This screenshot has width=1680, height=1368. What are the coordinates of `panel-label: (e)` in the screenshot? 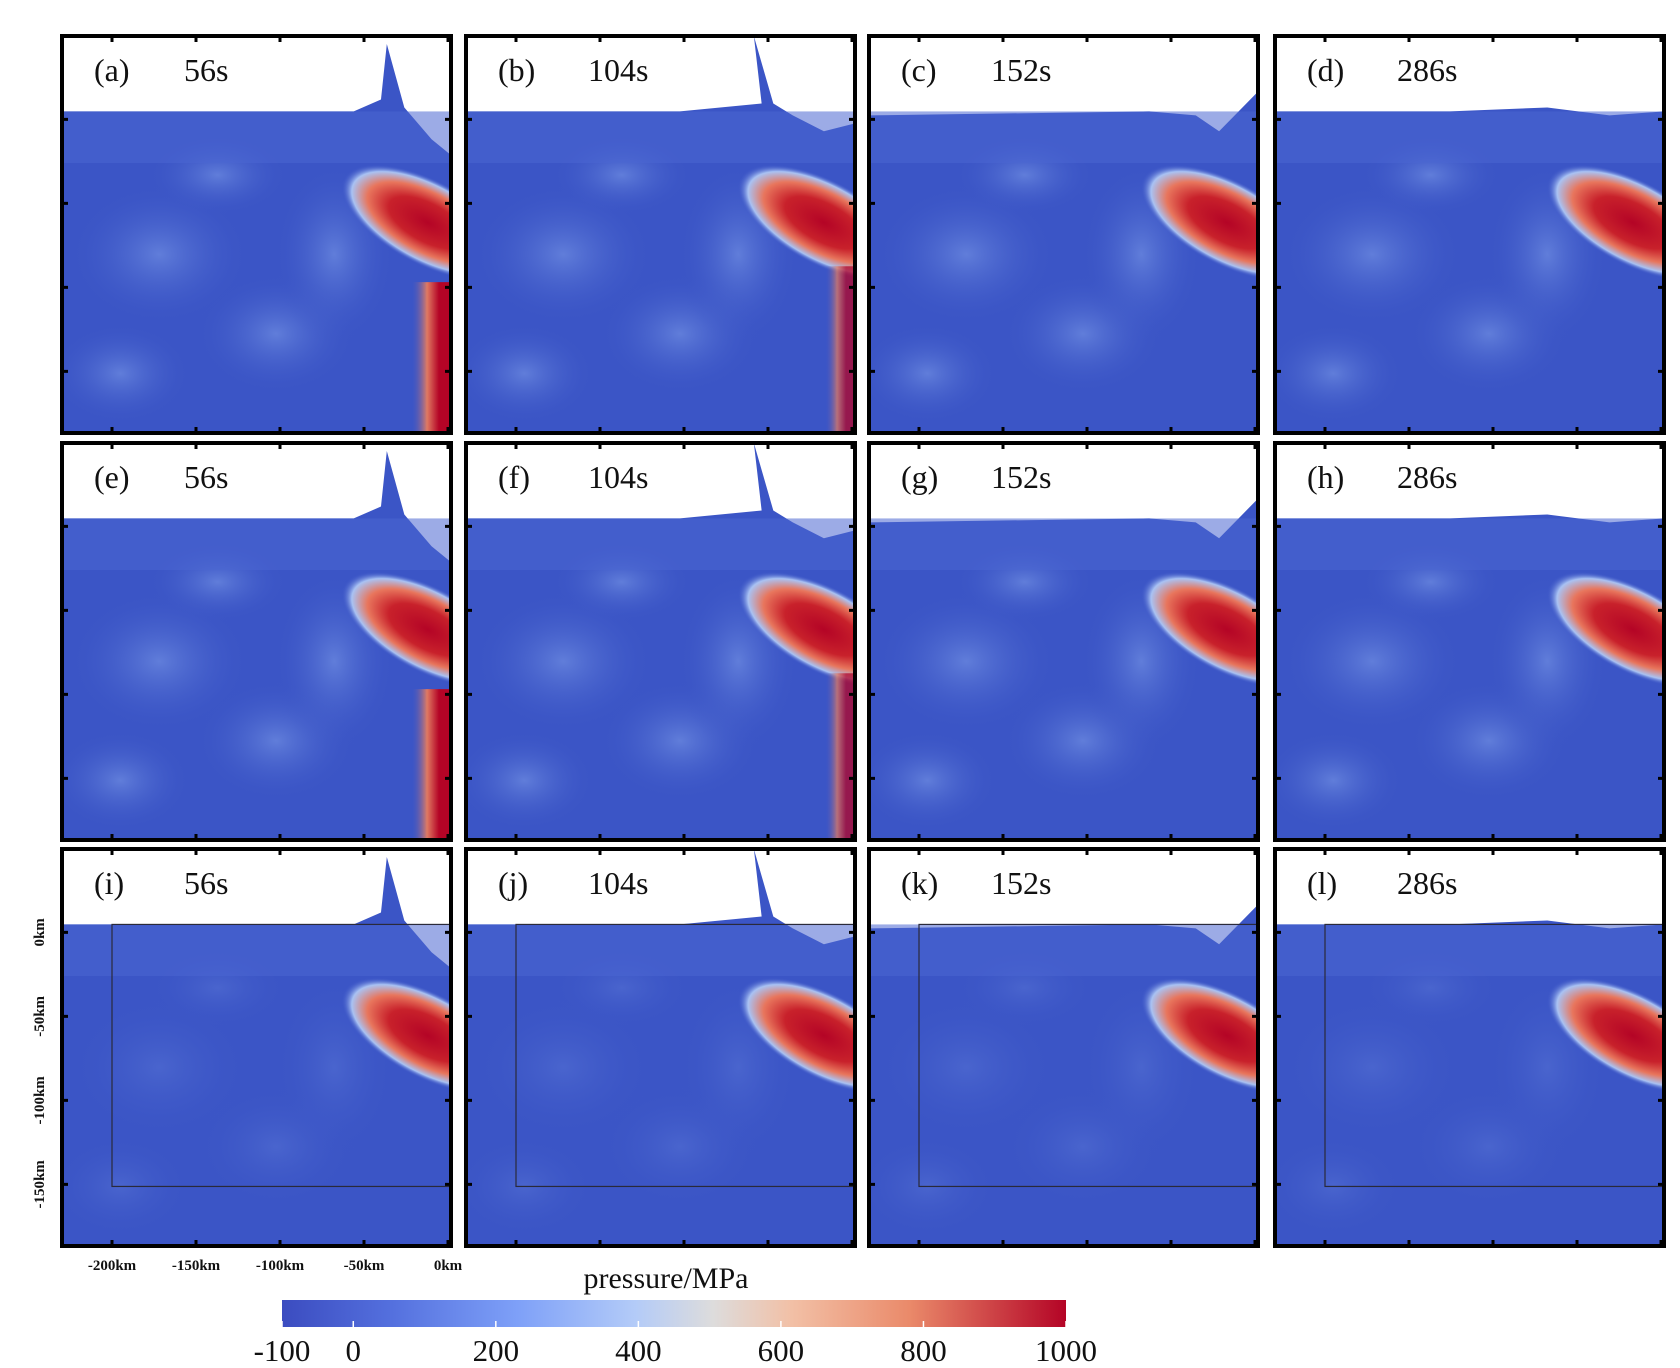 It's located at (112, 477).